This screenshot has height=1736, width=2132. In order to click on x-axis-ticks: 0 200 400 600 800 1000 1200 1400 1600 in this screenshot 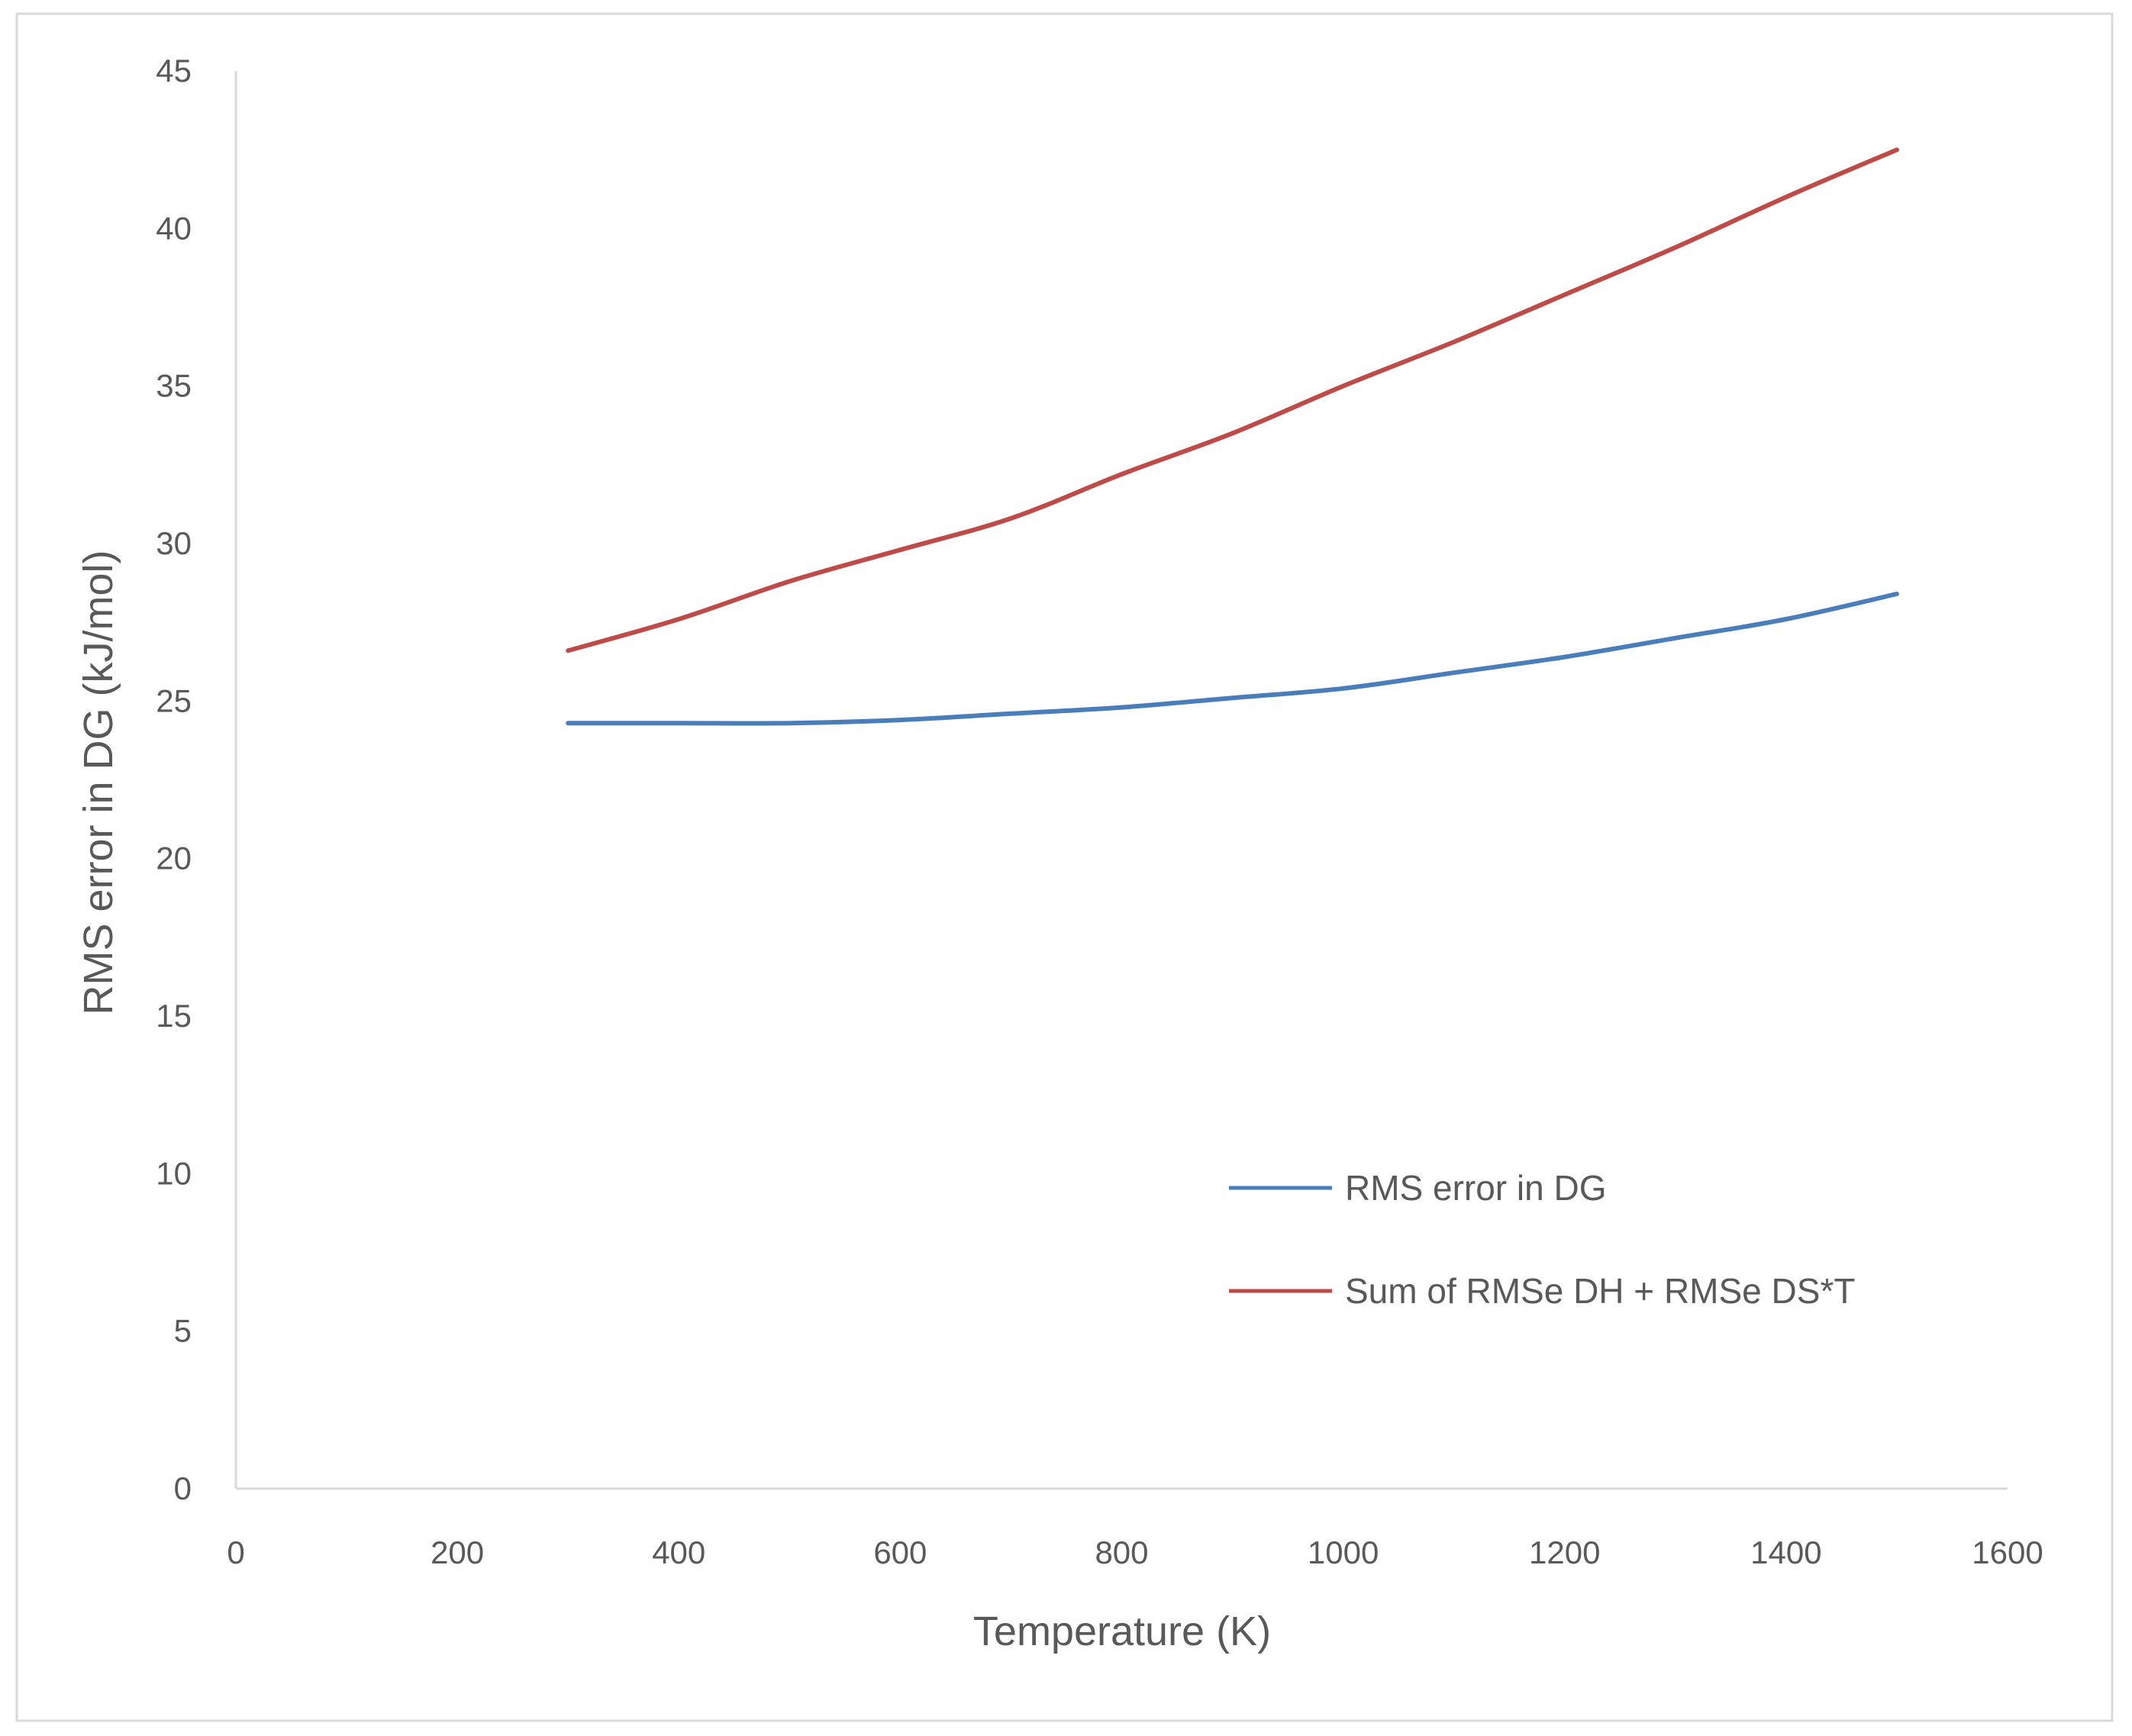, I will do `click(1135, 1552)`.